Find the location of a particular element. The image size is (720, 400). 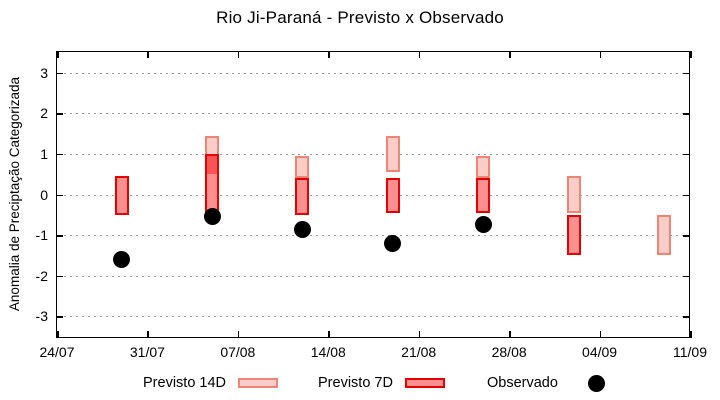

x-tick-label: 31/07 is located at coordinates (147, 352).